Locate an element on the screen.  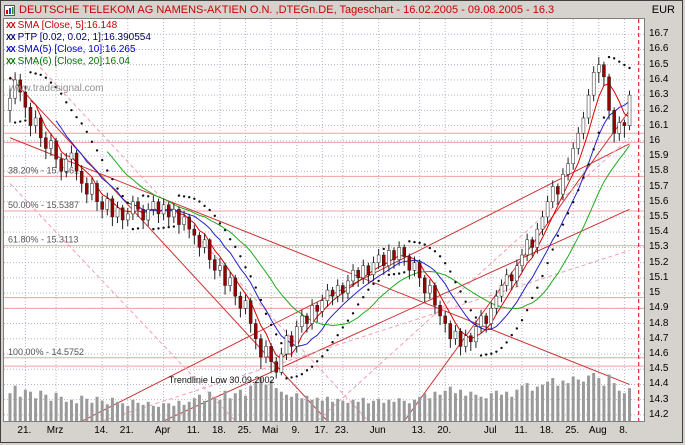
legend-item: XX SMA [Close, 5]:16.148 is located at coordinates (78, 25).